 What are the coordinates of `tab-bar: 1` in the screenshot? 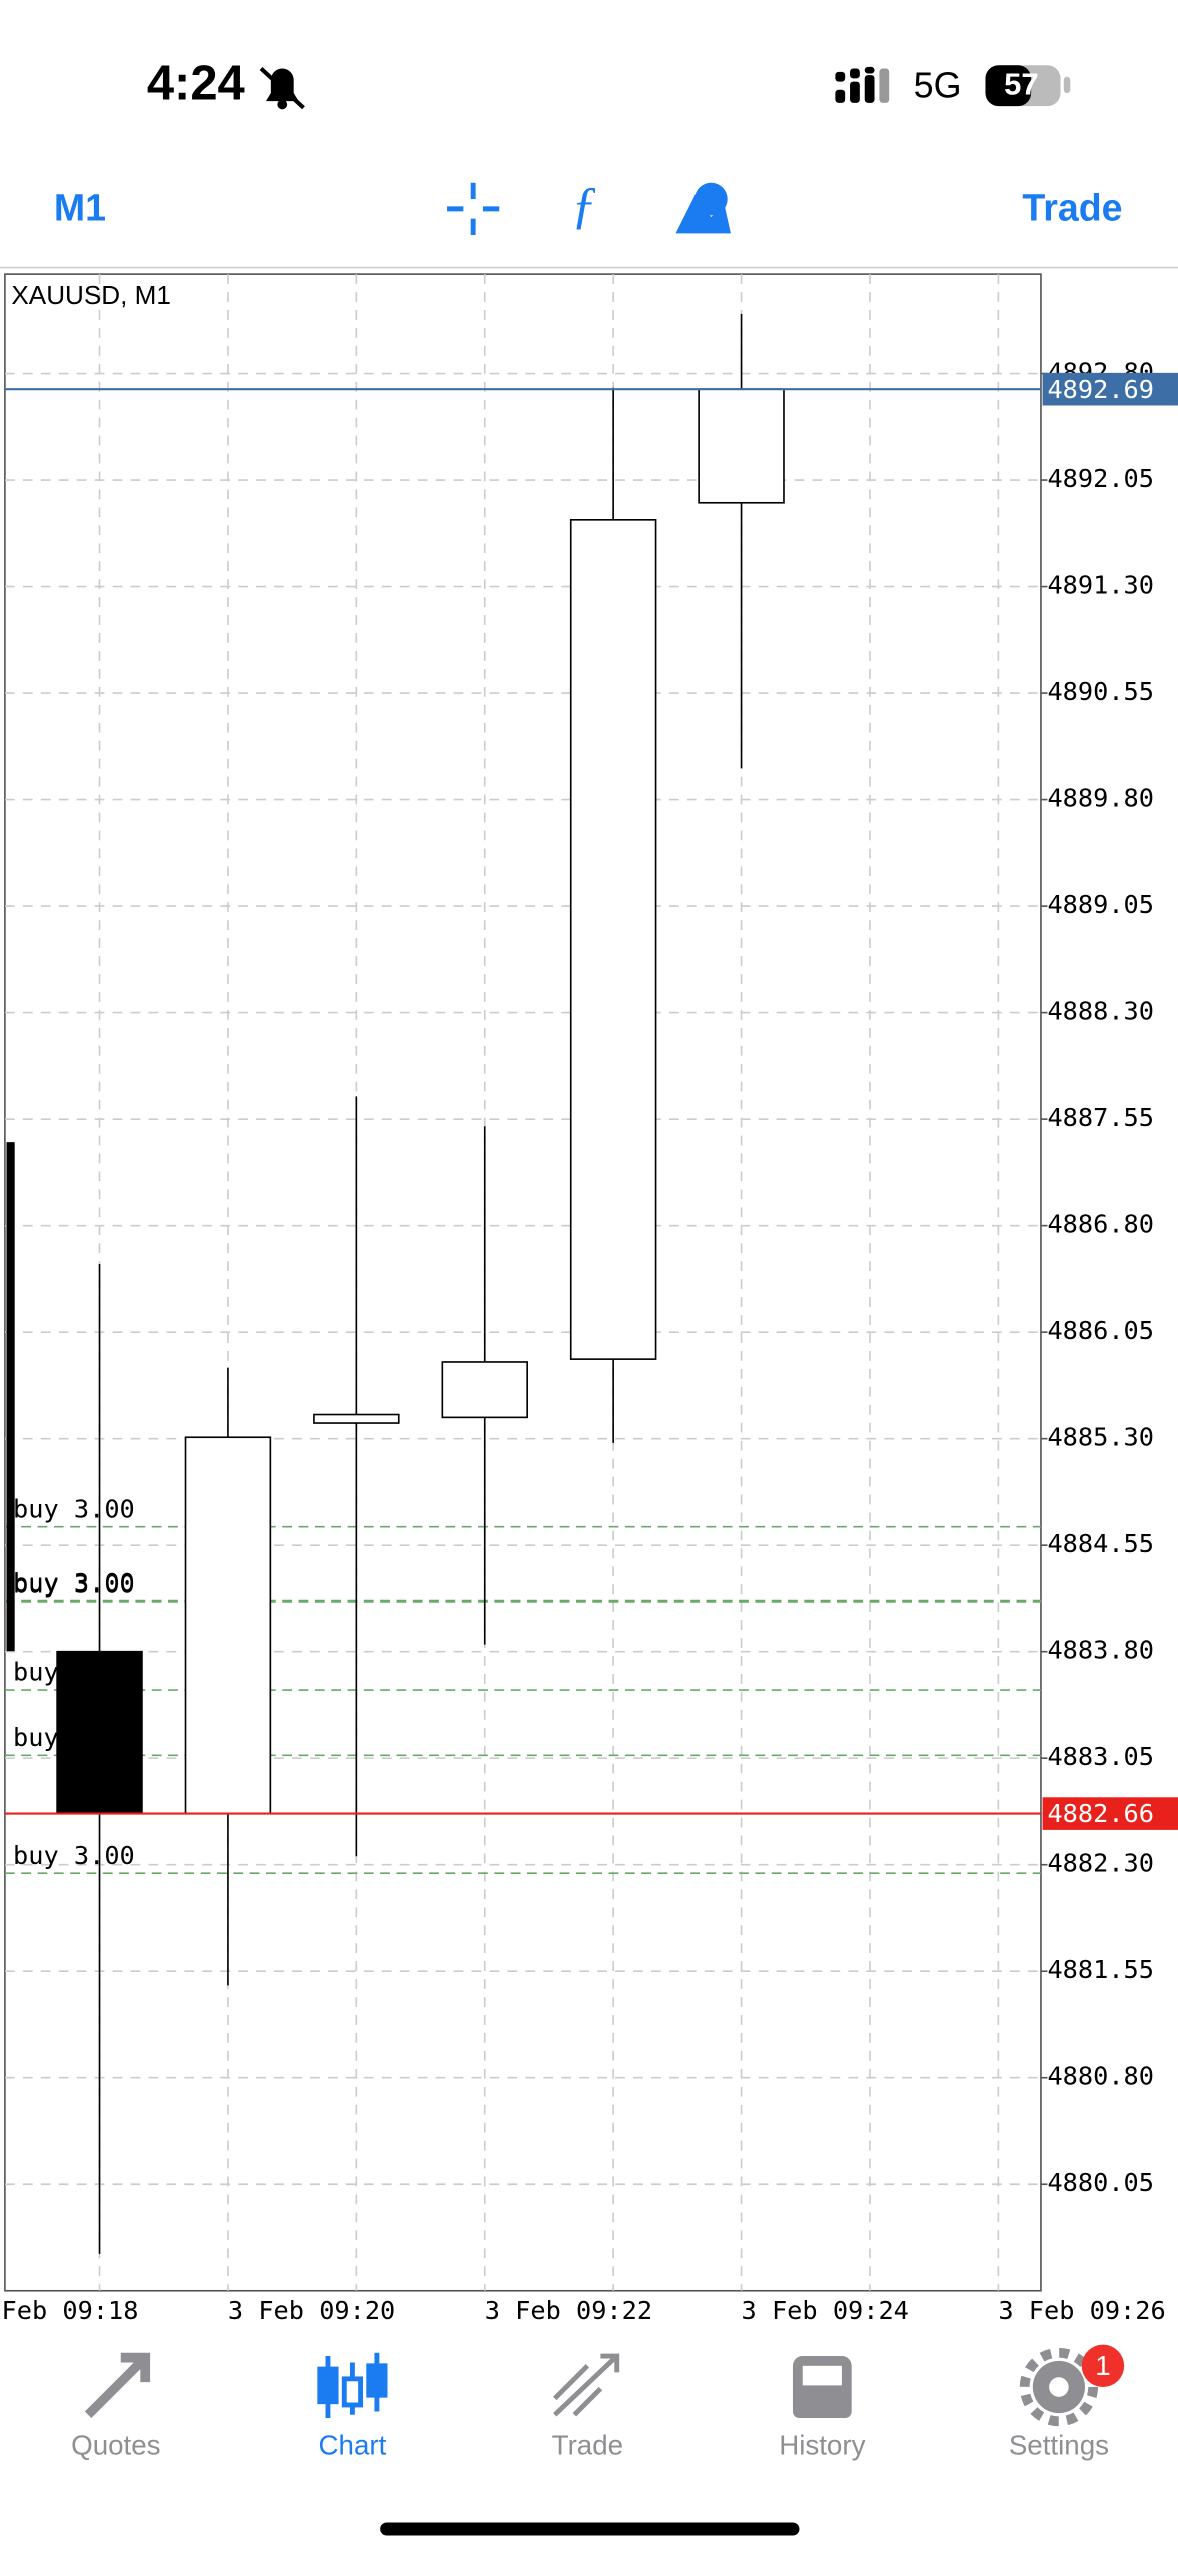 It's located at (604, 2385).